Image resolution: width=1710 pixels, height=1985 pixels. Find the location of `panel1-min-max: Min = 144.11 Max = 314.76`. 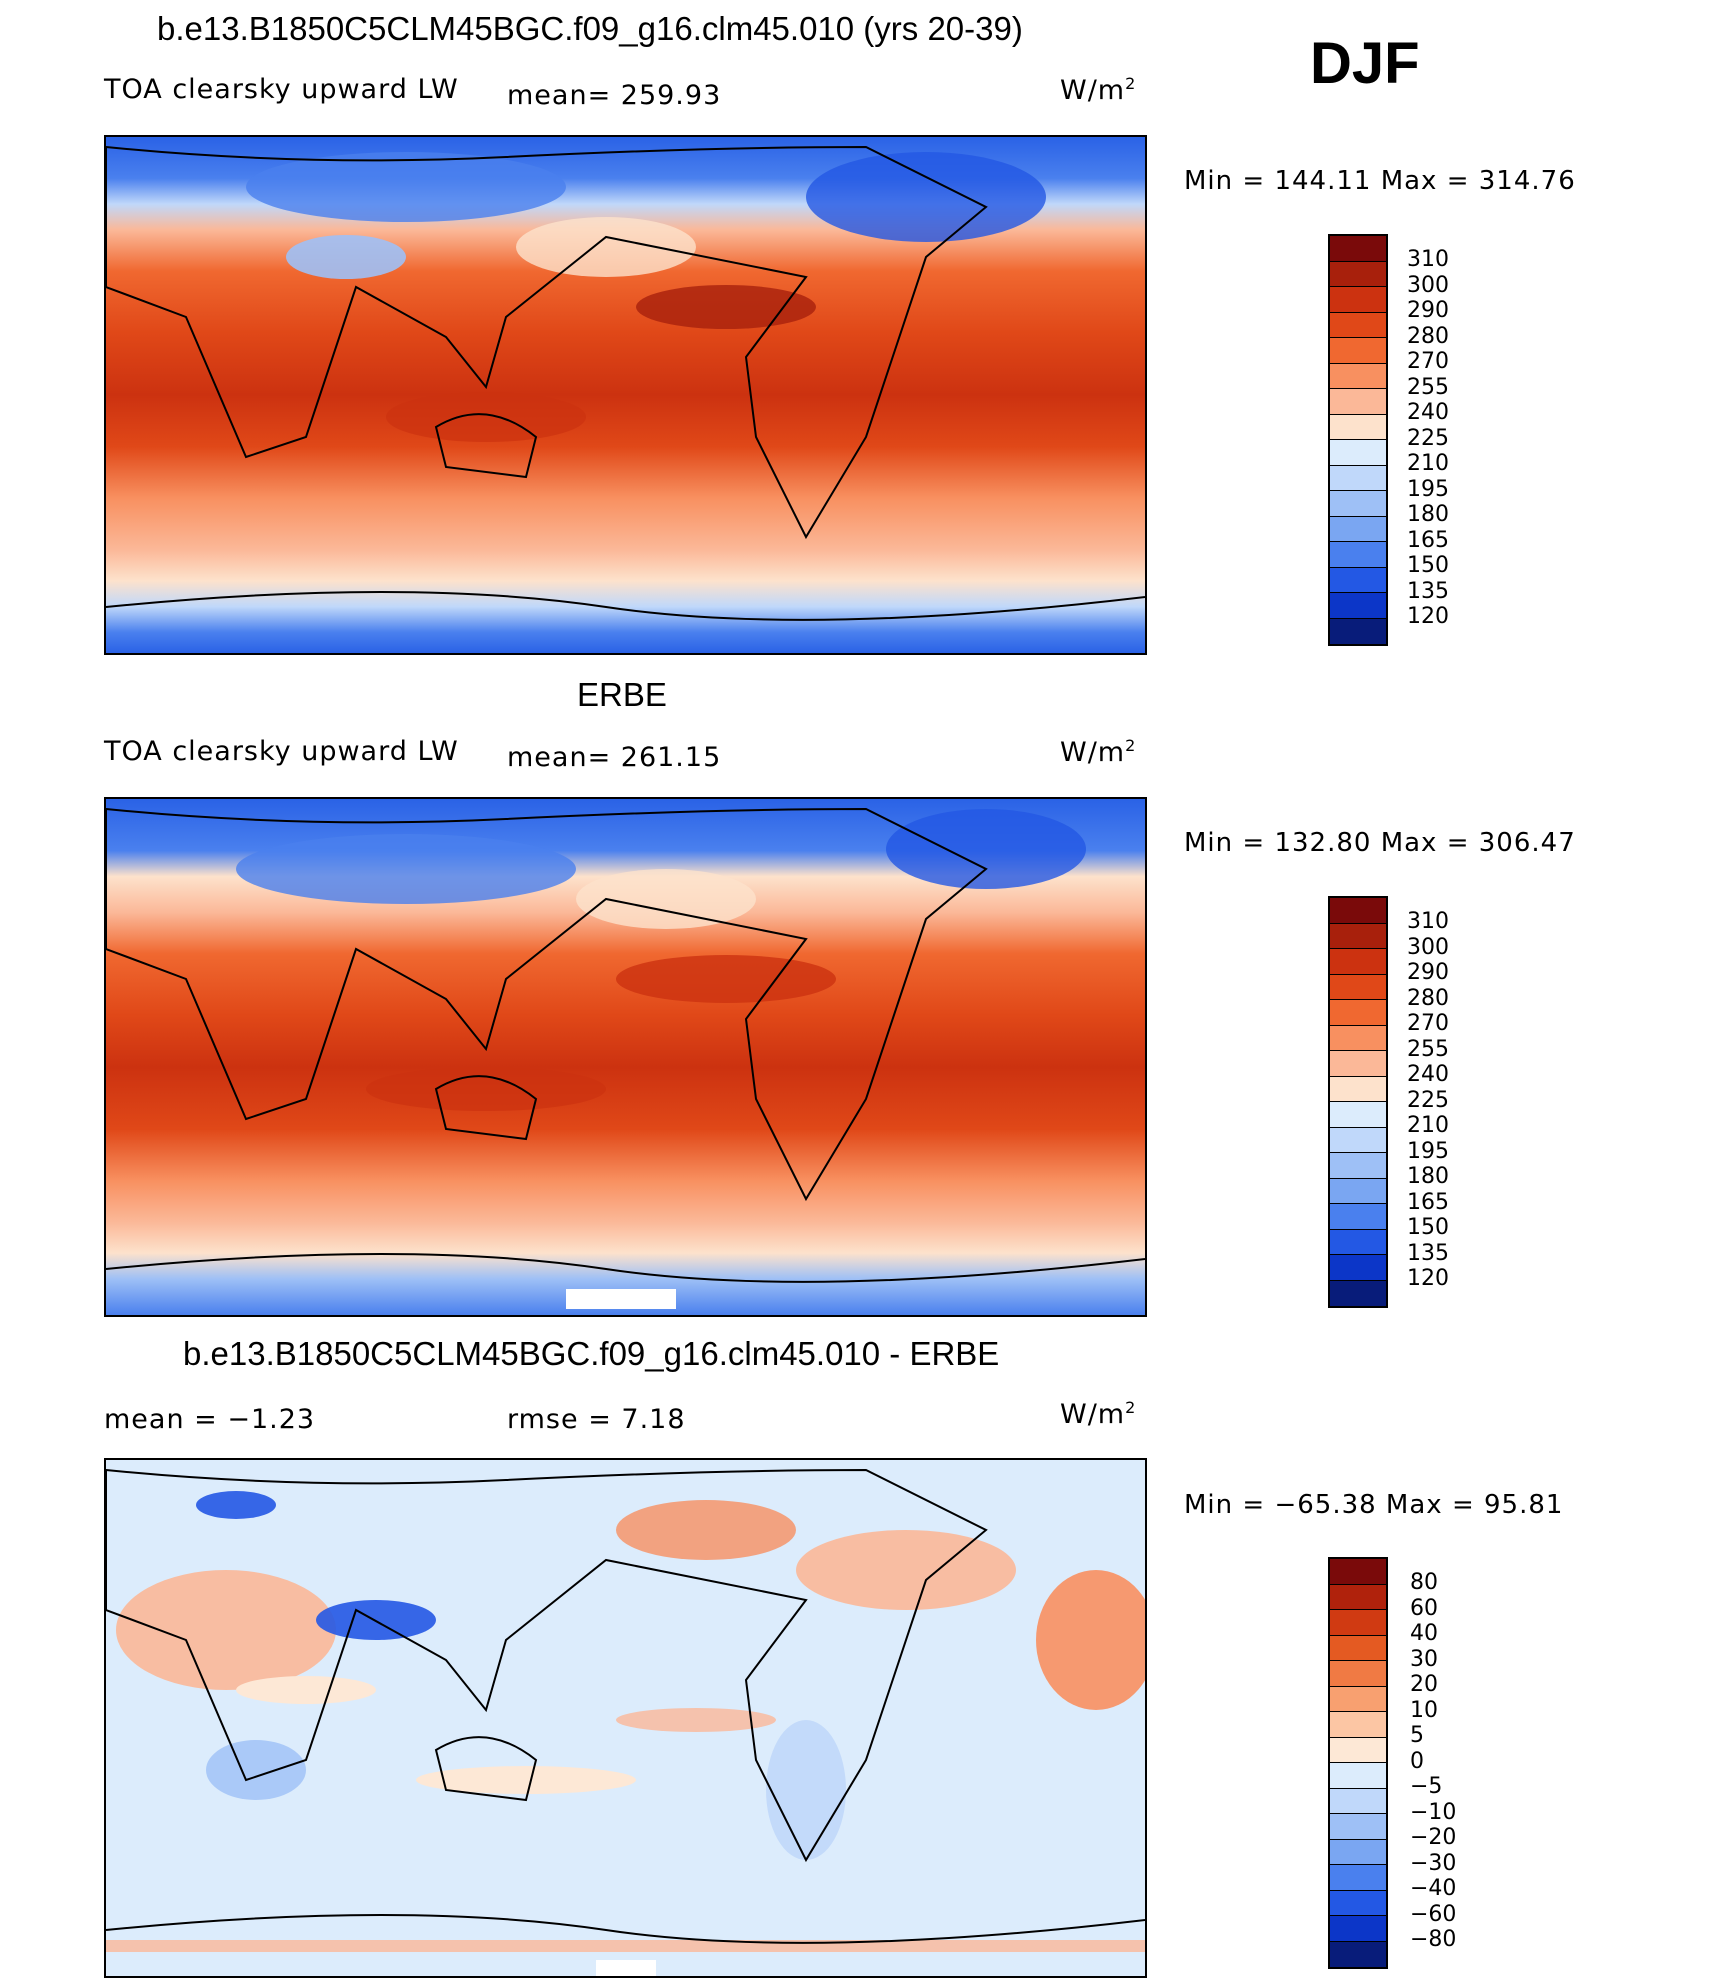

panel1-min-max: Min = 144.11 Max = 314.76 is located at coordinates (1380, 181).